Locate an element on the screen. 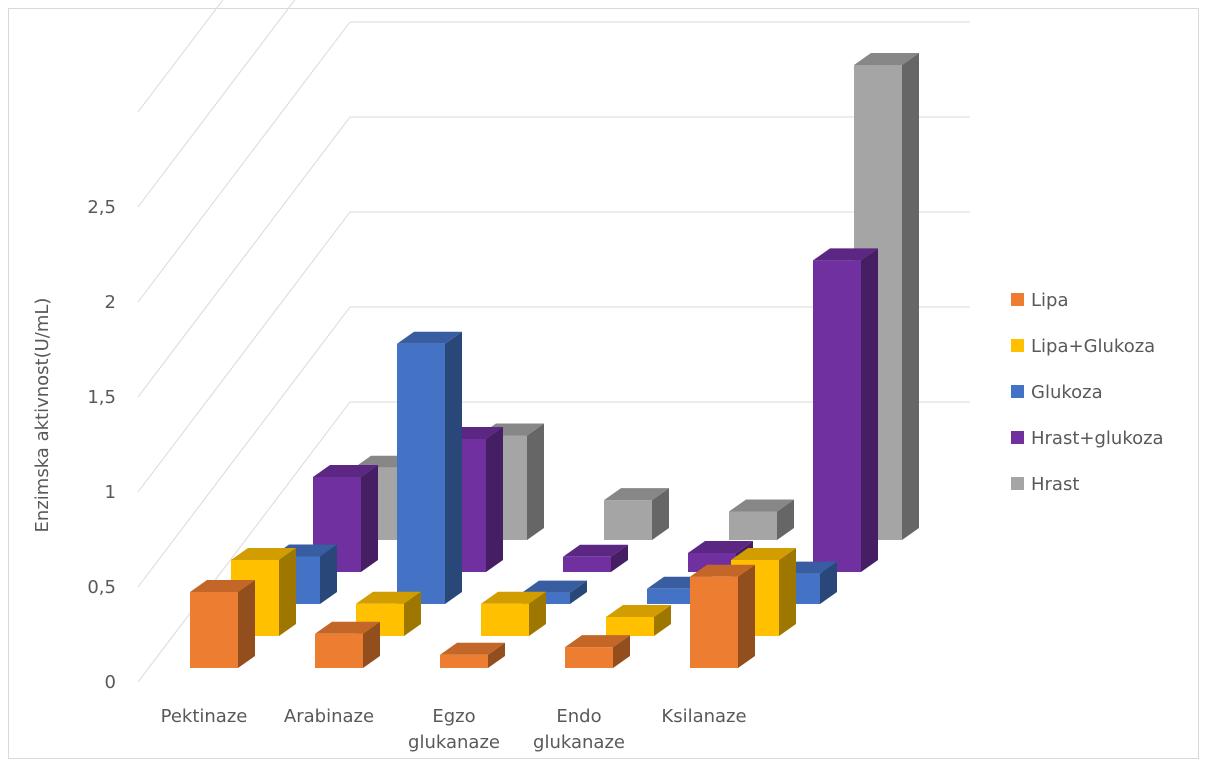  legend-item: Hrast is located at coordinates (1045, 484).